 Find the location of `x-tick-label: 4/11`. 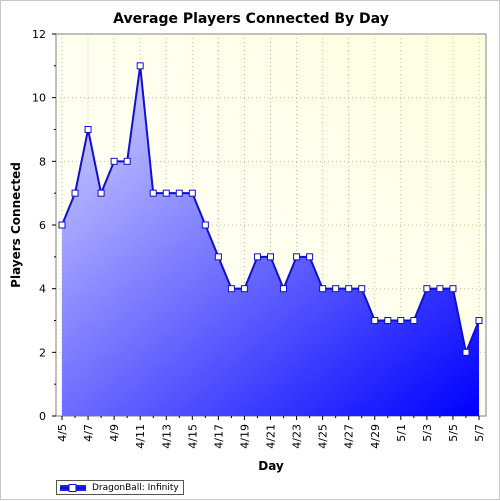

x-tick-label: 4/11 is located at coordinates (140, 436).